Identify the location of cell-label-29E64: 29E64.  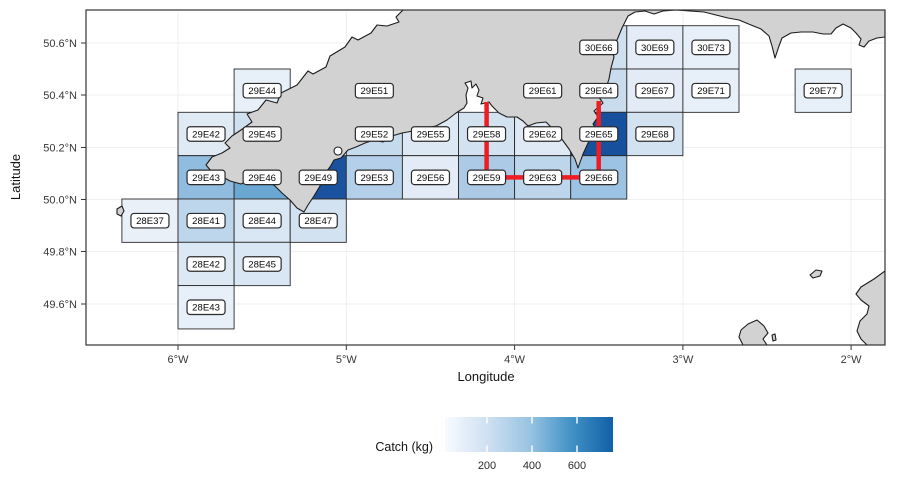
(599, 90).